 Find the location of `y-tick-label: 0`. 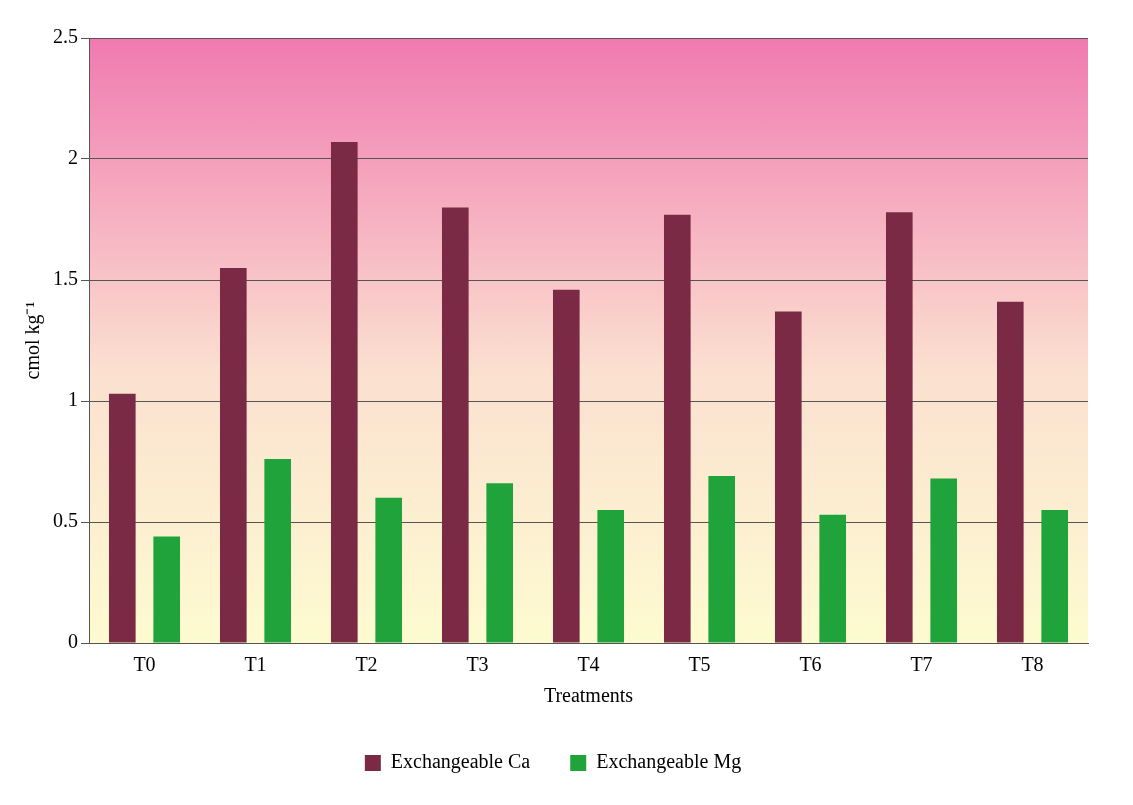

y-tick-label: 0 is located at coordinates (73, 641).